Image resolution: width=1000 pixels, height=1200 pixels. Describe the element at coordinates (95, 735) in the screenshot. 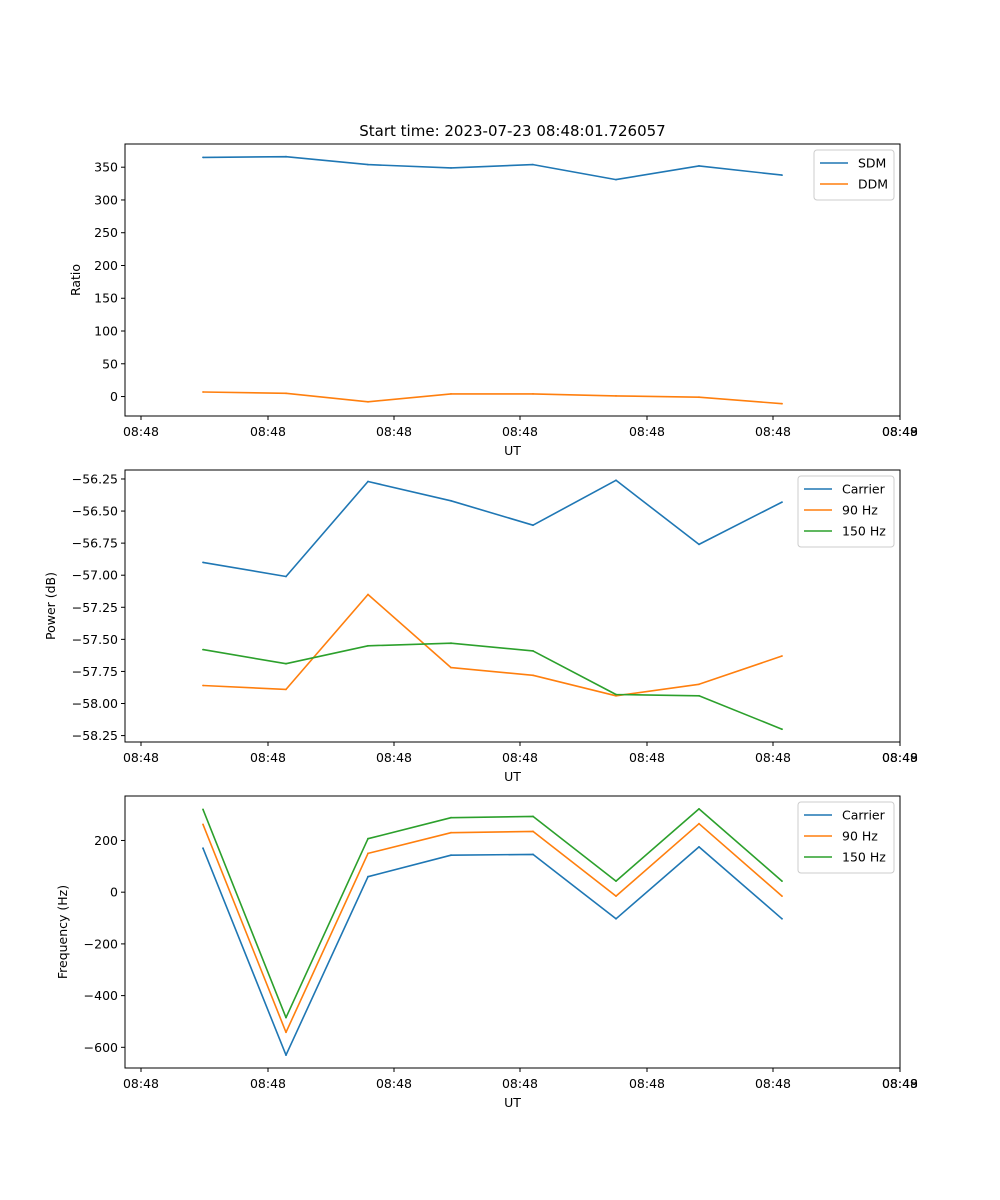

I see `y-tick-label: −58.25` at that location.